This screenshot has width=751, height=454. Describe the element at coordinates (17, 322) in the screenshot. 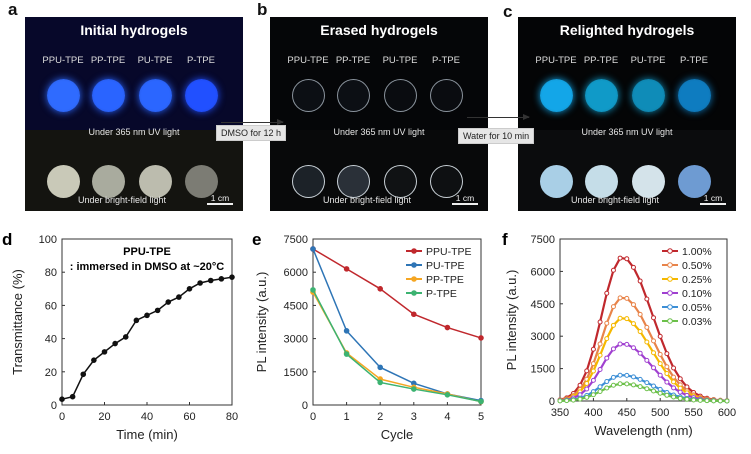

I see `y-axis-label: Transmittance (%)` at that location.